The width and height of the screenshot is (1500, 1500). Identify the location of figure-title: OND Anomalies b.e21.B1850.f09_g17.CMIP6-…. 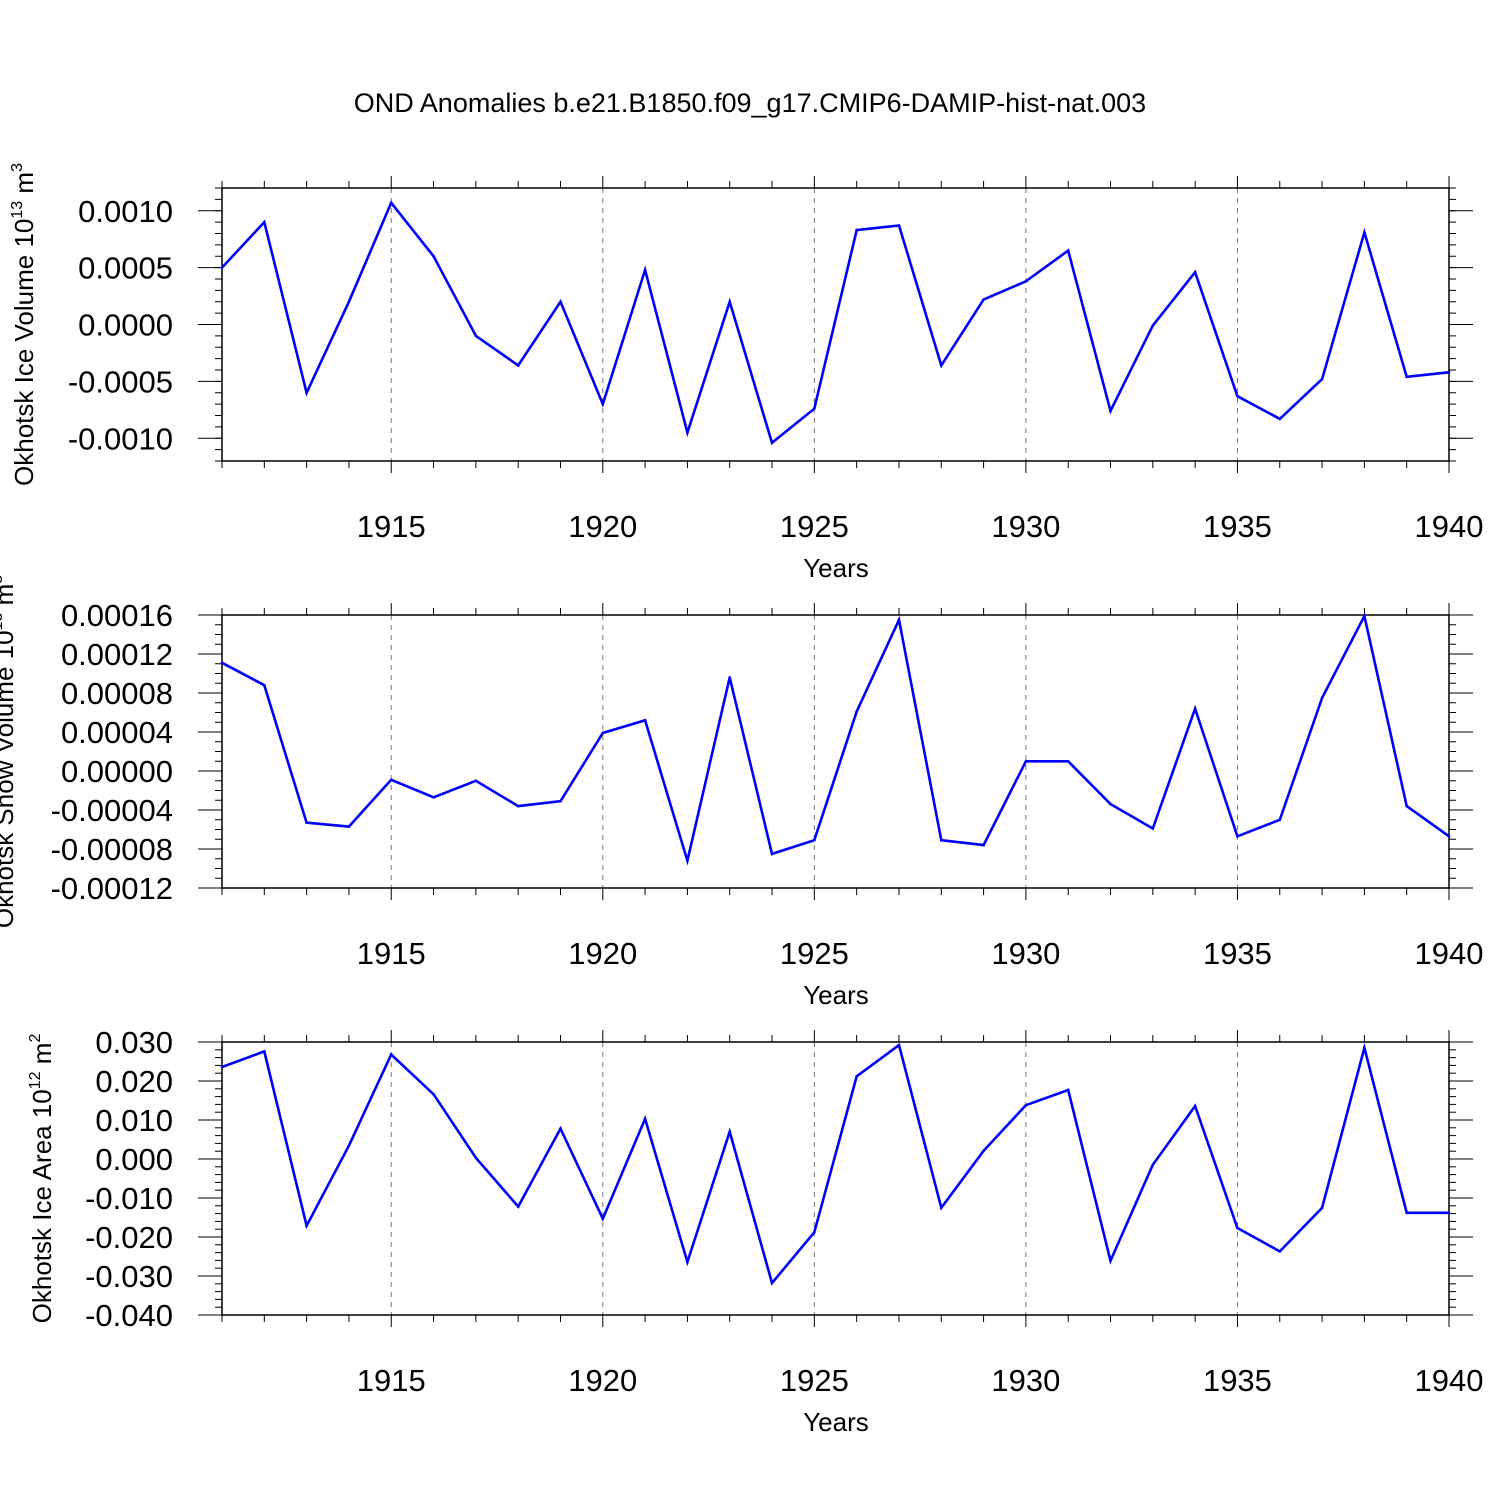
(750, 103).